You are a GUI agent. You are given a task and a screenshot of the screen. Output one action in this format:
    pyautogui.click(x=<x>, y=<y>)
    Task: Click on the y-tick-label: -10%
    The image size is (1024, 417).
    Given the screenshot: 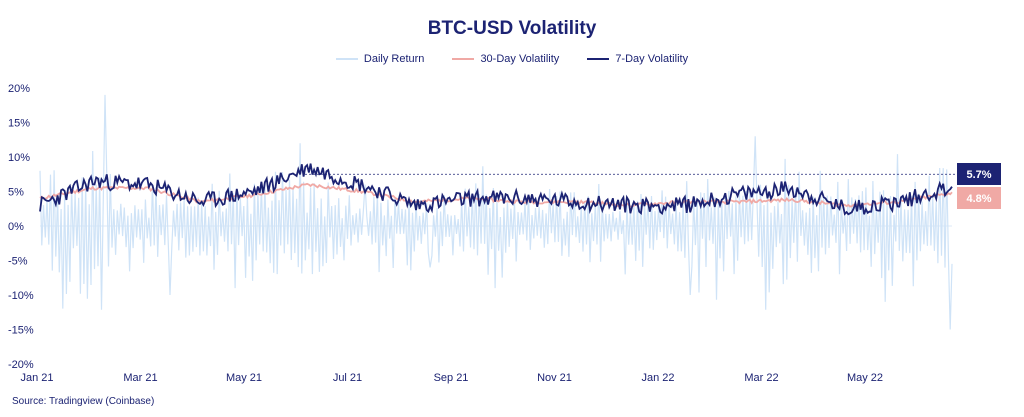 What is the action you would take?
    pyautogui.click(x=21, y=296)
    